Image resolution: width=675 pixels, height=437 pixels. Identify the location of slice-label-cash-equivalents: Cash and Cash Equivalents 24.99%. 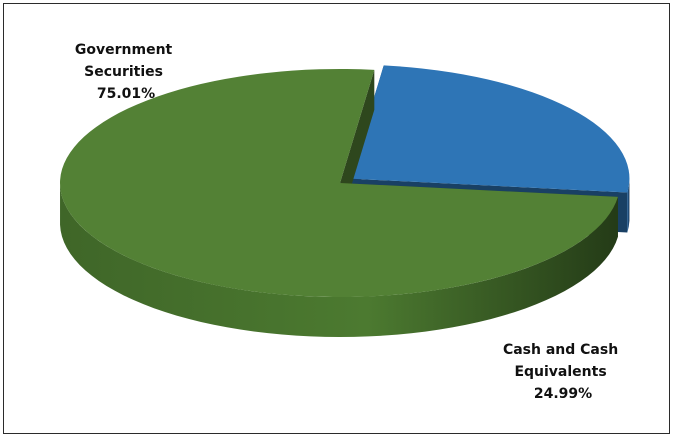
(563, 372).